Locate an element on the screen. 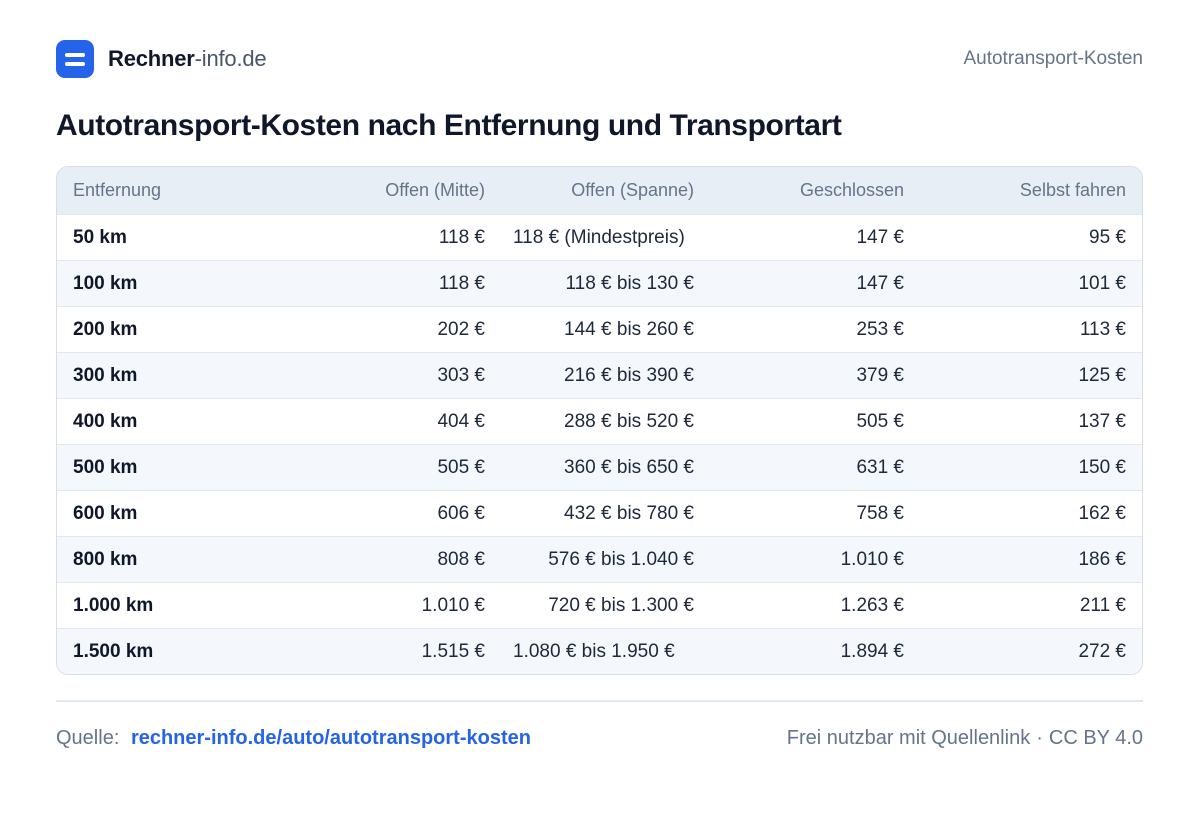 This screenshot has height=816, width=1200. table-cell: 216 € bis 390 € is located at coordinates (605, 375).